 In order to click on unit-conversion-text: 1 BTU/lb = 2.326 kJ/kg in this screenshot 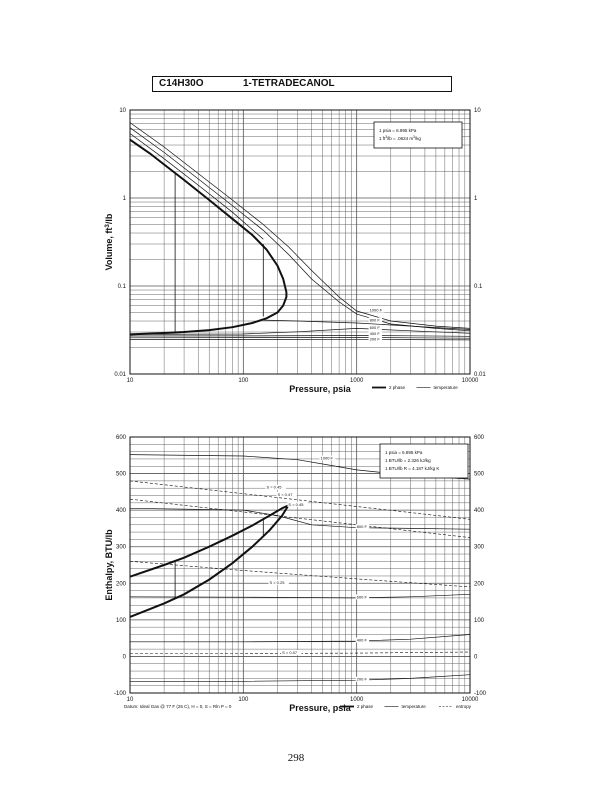, I will do `click(408, 460)`.